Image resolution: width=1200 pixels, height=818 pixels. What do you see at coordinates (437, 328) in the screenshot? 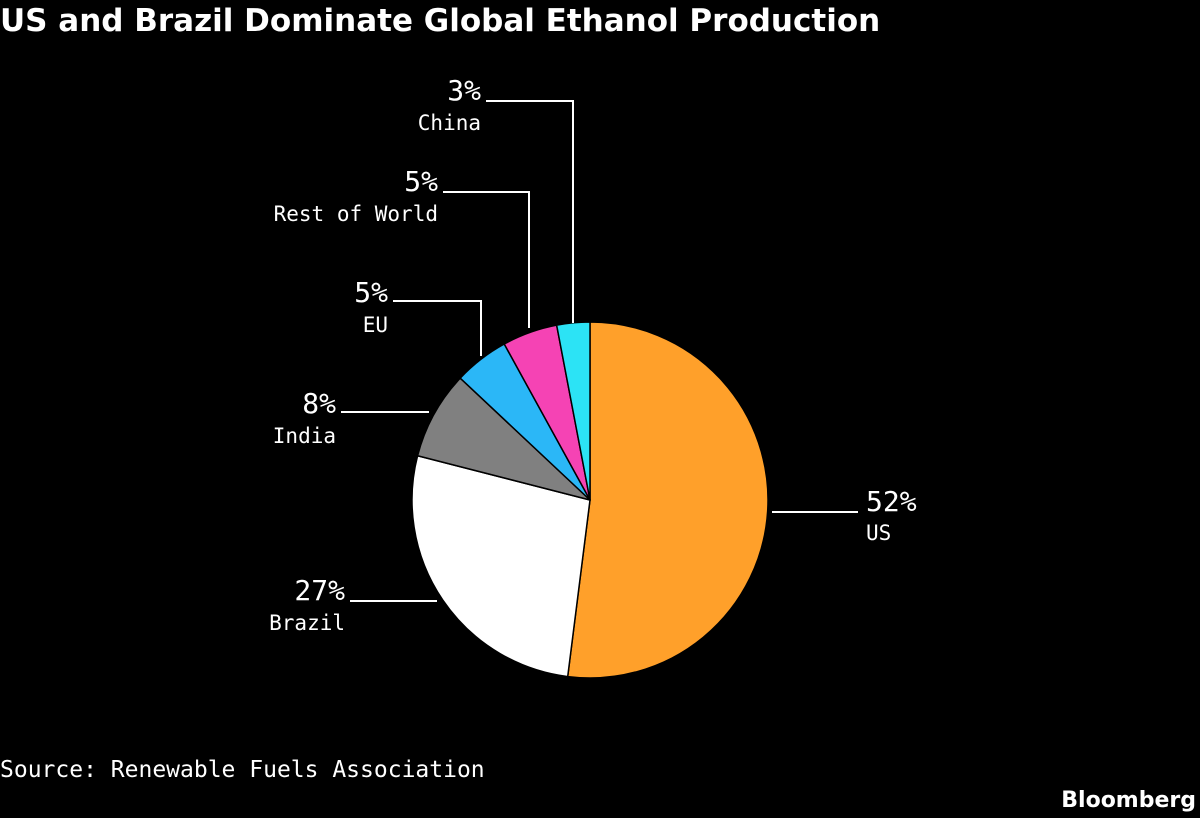
I see `leader-line-eu` at bounding box center [437, 328].